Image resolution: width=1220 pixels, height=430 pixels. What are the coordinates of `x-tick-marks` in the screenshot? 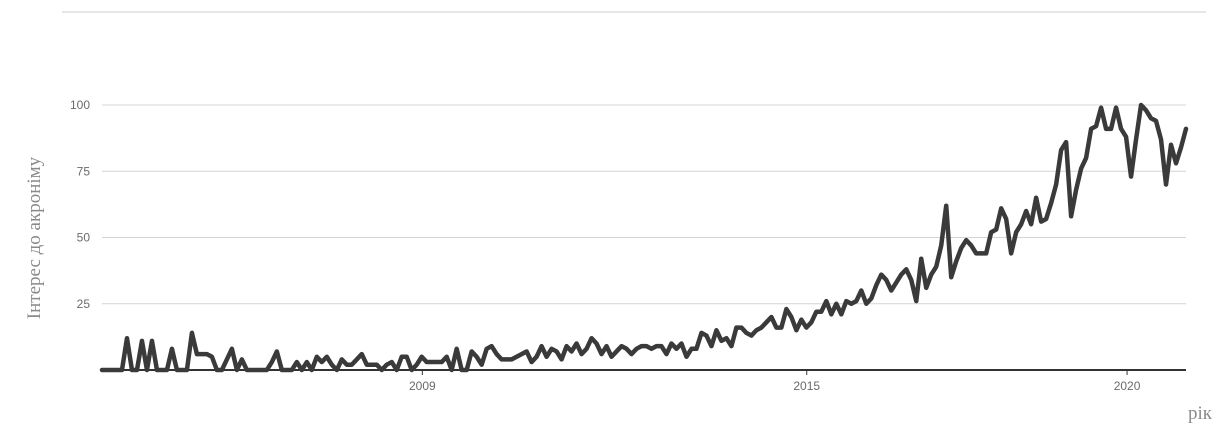 It's located at (774, 372).